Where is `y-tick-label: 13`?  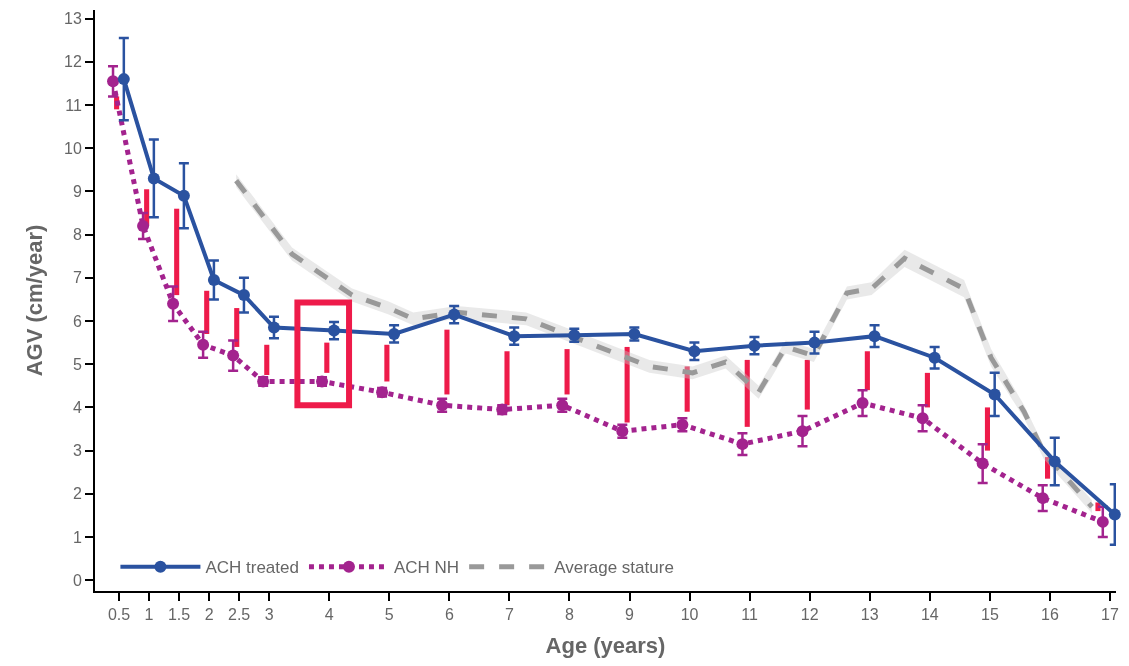 y-tick-label: 13 is located at coordinates (73, 19).